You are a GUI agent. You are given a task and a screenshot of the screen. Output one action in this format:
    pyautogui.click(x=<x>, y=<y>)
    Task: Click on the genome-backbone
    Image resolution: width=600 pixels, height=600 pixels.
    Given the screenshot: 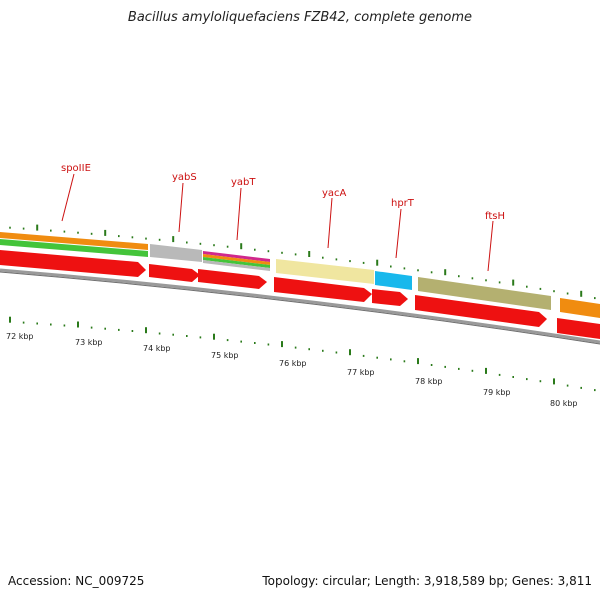 What is the action you would take?
    pyautogui.click(x=300, y=306)
    